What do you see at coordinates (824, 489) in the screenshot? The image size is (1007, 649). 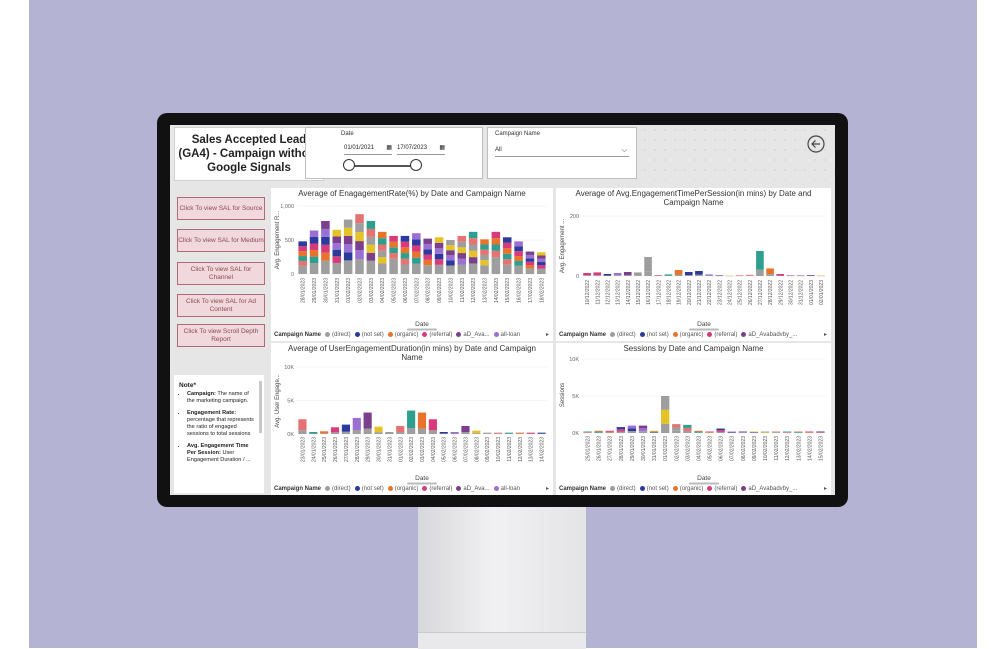 I see `legend-next-icon: ▸` at bounding box center [824, 489].